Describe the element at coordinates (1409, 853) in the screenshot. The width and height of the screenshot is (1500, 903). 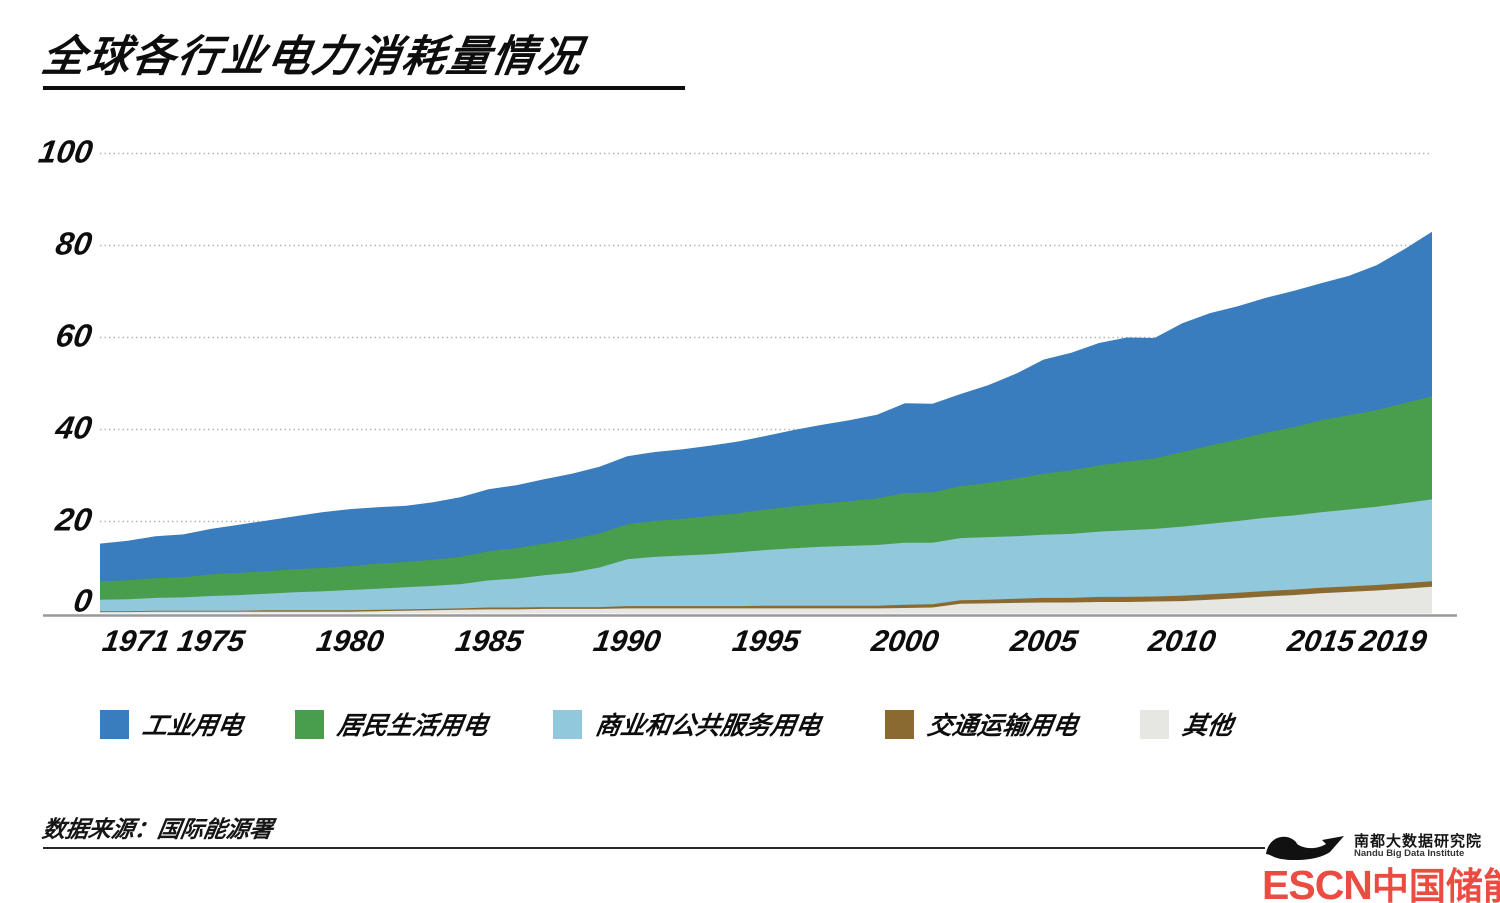
I see `logo-org-name-en: Nandu Big Data Institute` at that location.